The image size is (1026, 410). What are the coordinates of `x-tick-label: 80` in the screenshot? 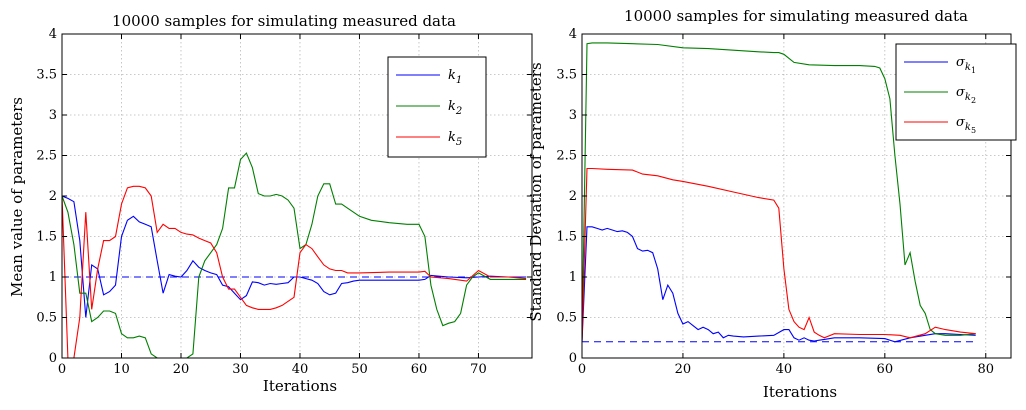 It's located at (985, 369).